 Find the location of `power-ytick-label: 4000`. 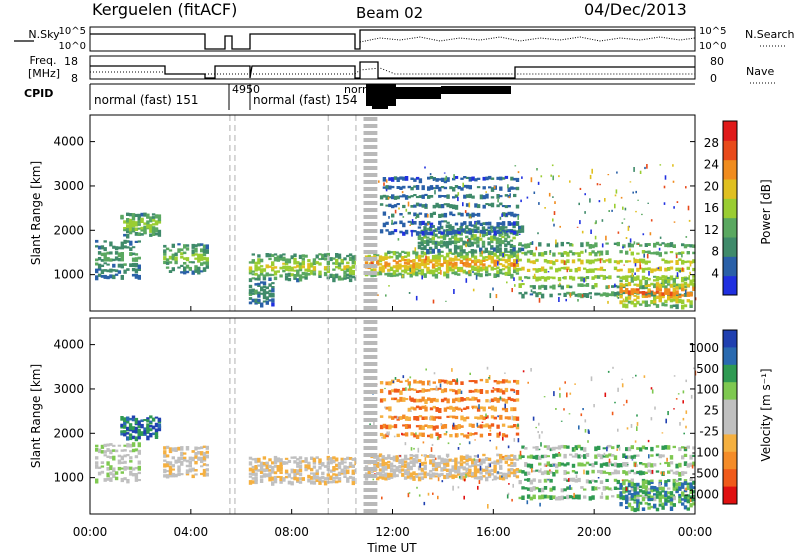

power-ytick-label: 4000 is located at coordinates (68, 142).